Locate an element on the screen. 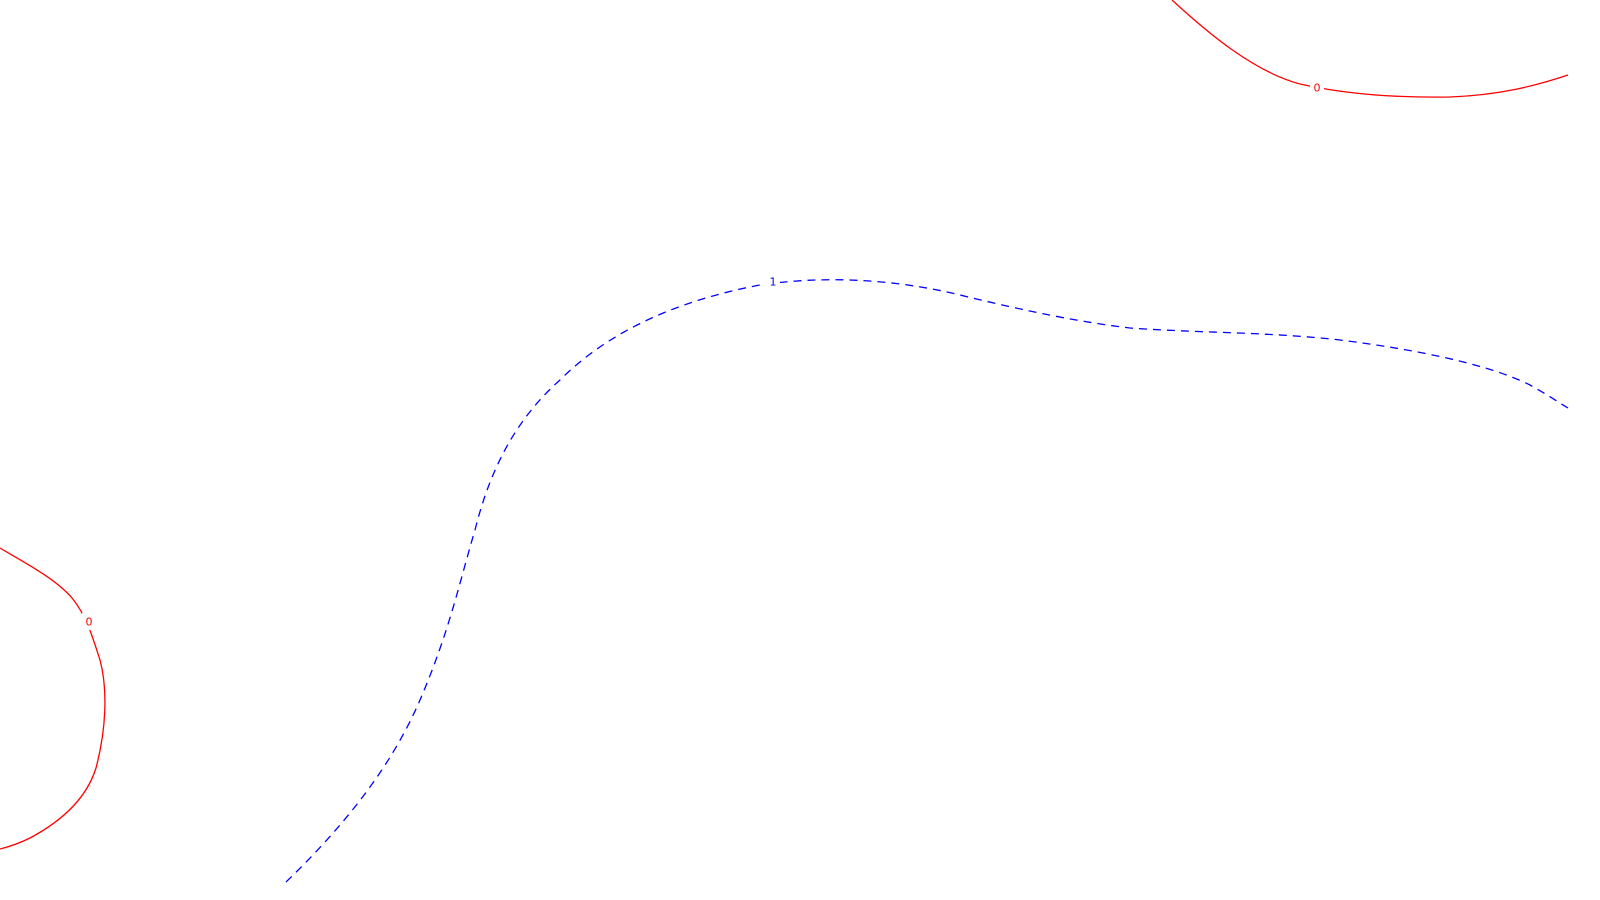 The width and height of the screenshot is (1600, 900). contour-level-0-left: 0 is located at coordinates (53, 698).